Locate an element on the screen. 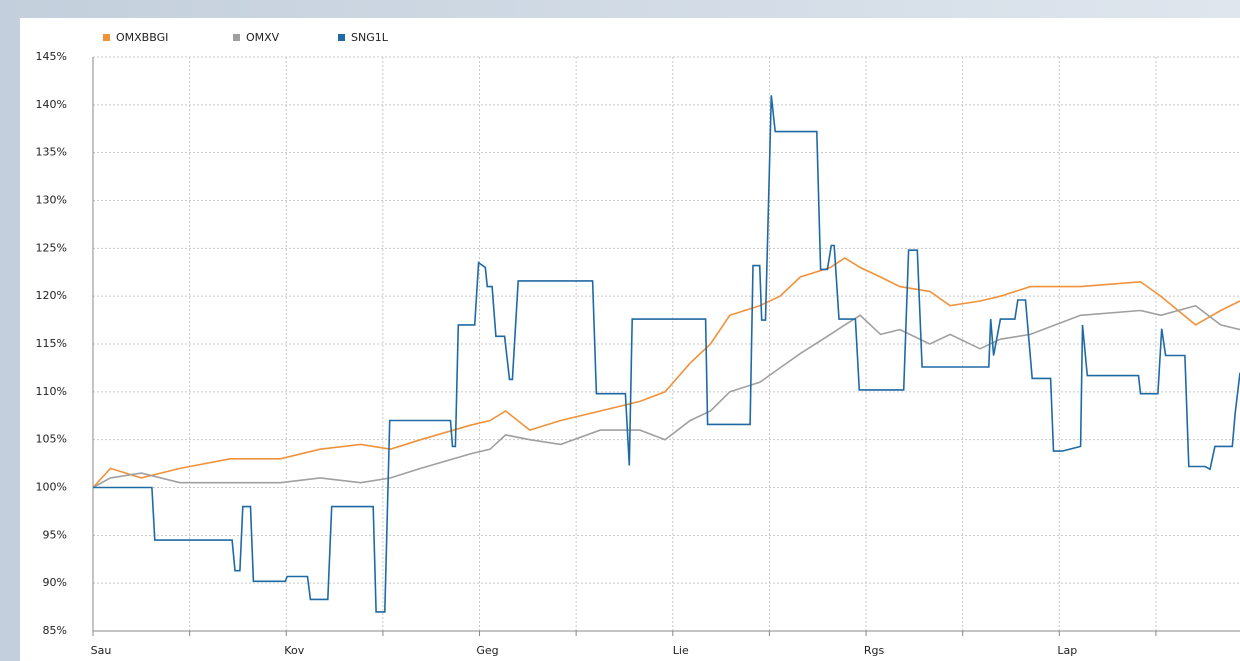 The image size is (1240, 661). legend-label: SNG1L is located at coordinates (370, 37).